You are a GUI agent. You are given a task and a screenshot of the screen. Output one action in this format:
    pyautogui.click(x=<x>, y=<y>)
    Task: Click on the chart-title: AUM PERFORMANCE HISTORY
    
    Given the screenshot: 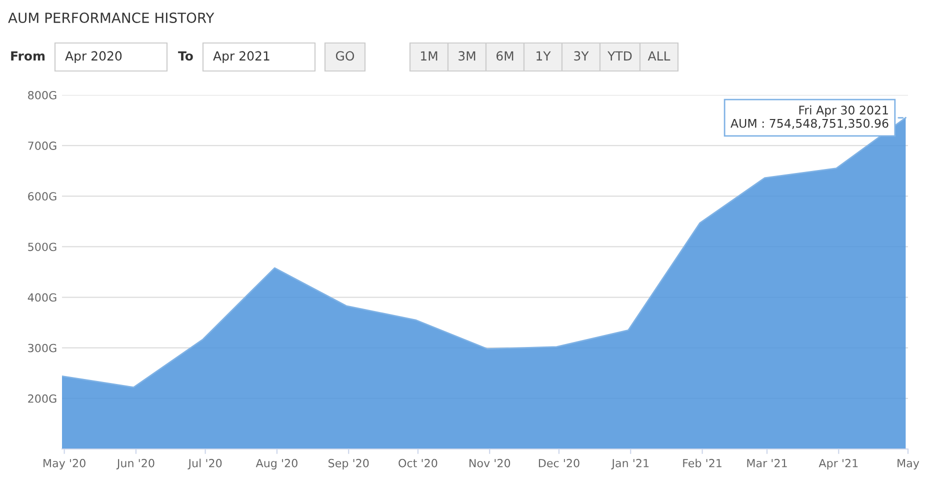 What is the action you would take?
    pyautogui.click(x=111, y=18)
    